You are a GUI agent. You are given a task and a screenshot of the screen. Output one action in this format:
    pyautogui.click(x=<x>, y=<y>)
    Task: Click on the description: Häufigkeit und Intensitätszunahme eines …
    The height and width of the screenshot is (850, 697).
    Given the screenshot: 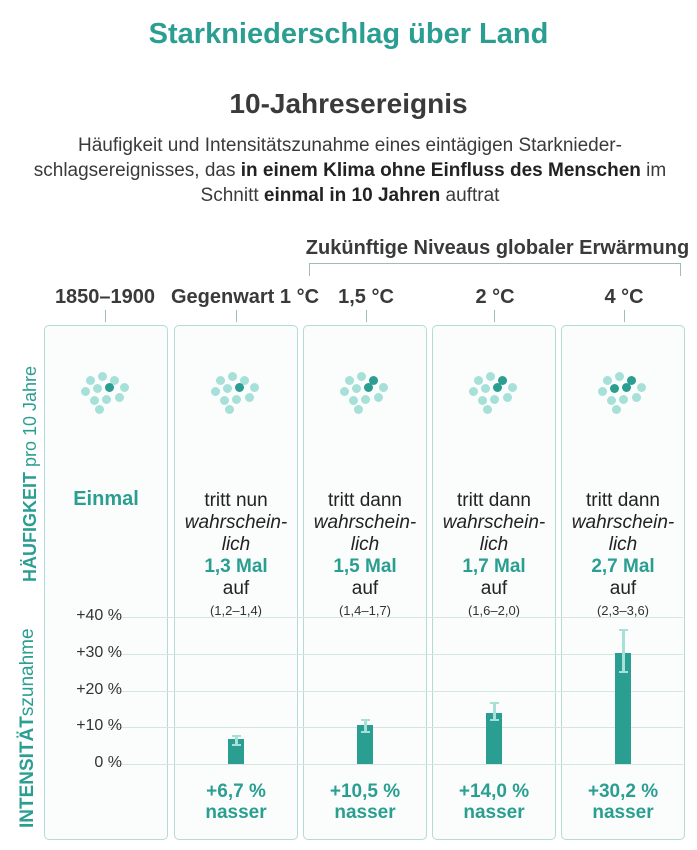 What is the action you would take?
    pyautogui.click(x=350, y=170)
    